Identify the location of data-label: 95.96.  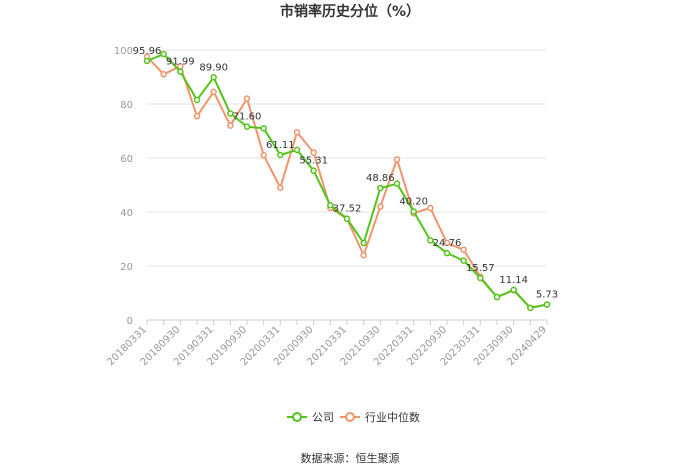
(147, 51).